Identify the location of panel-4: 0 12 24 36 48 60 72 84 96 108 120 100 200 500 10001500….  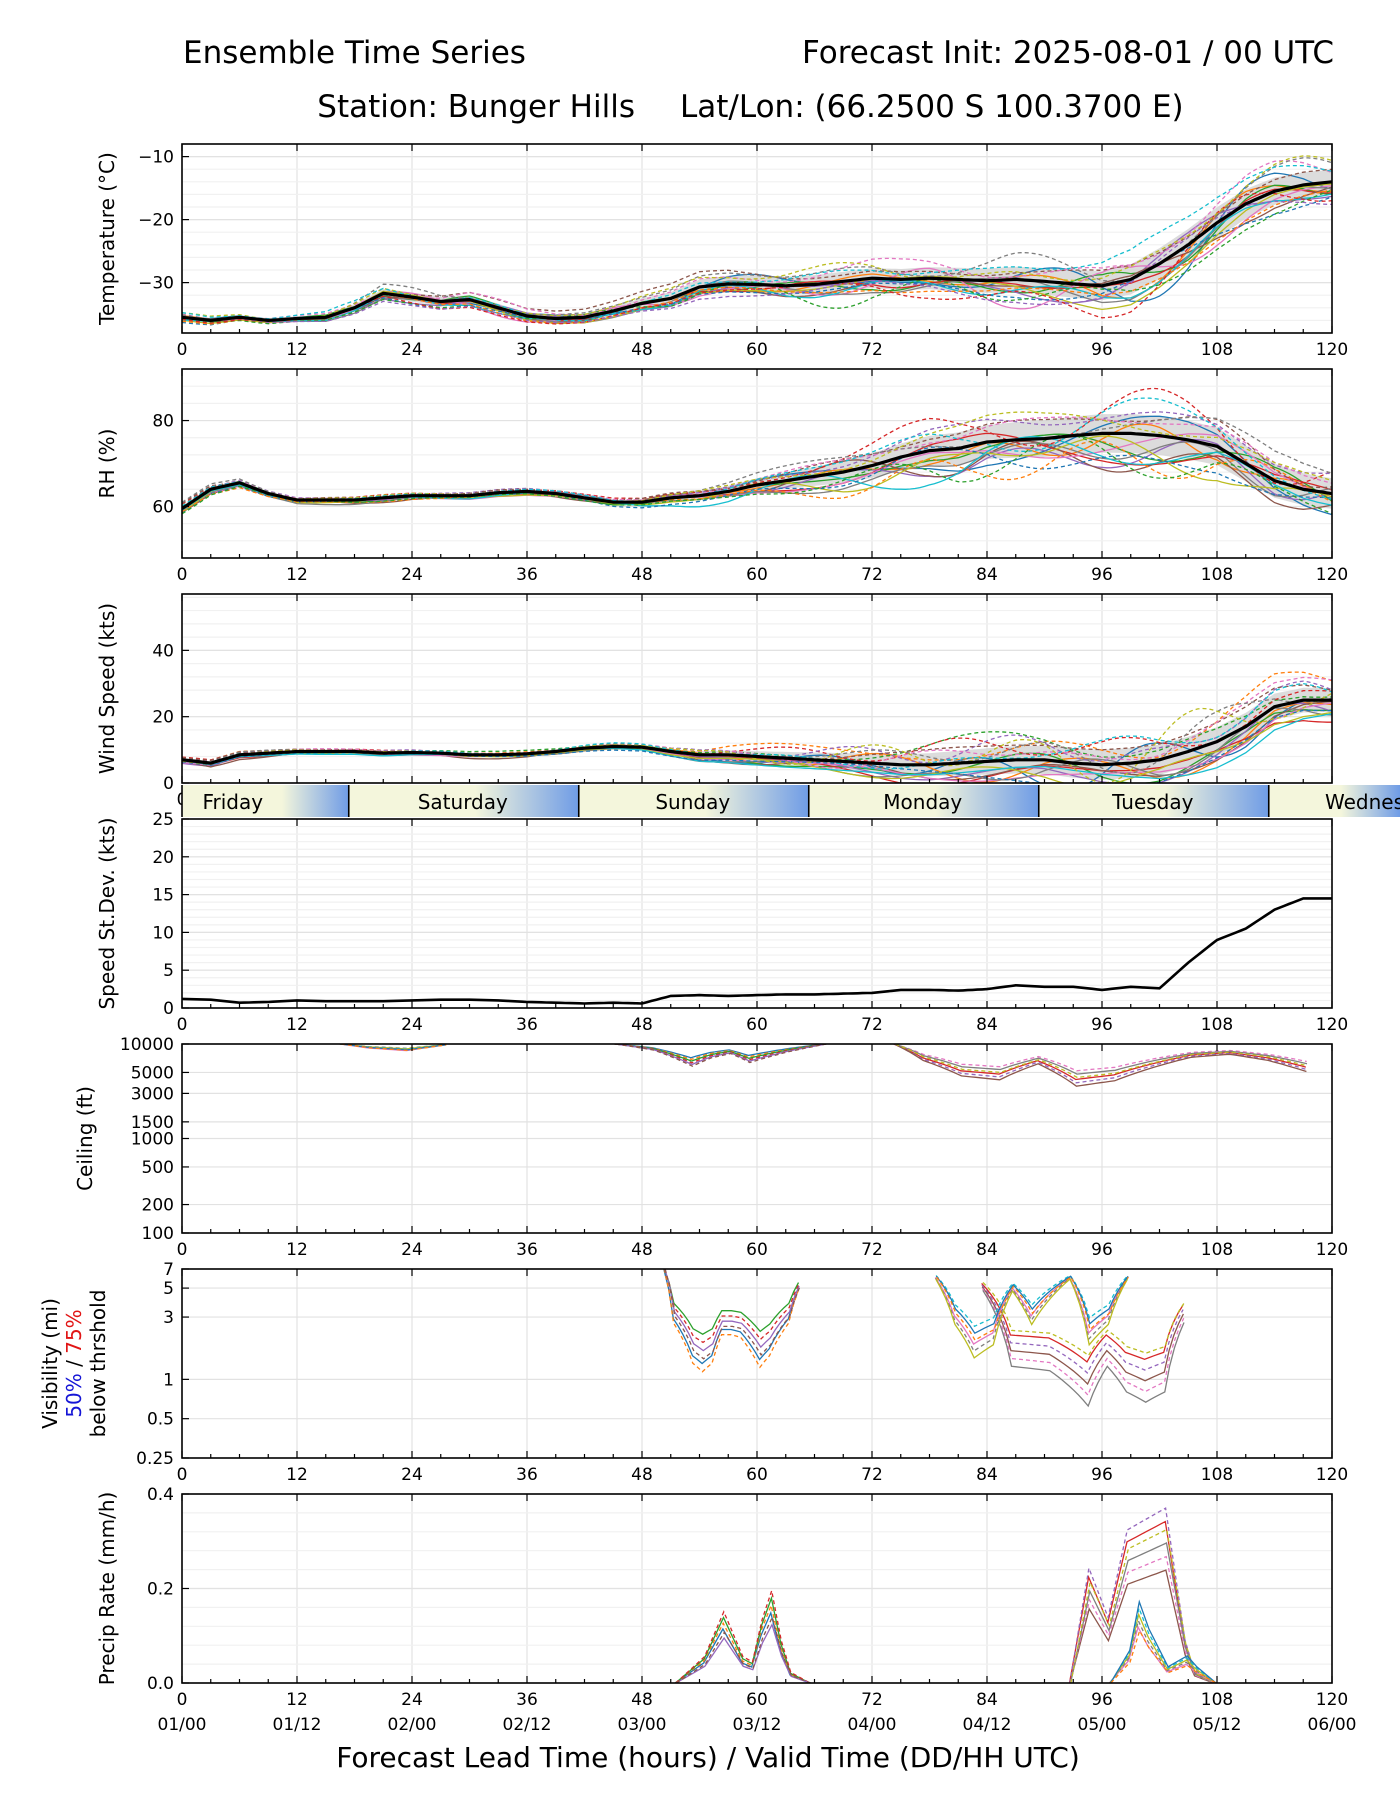
(710, 1147).